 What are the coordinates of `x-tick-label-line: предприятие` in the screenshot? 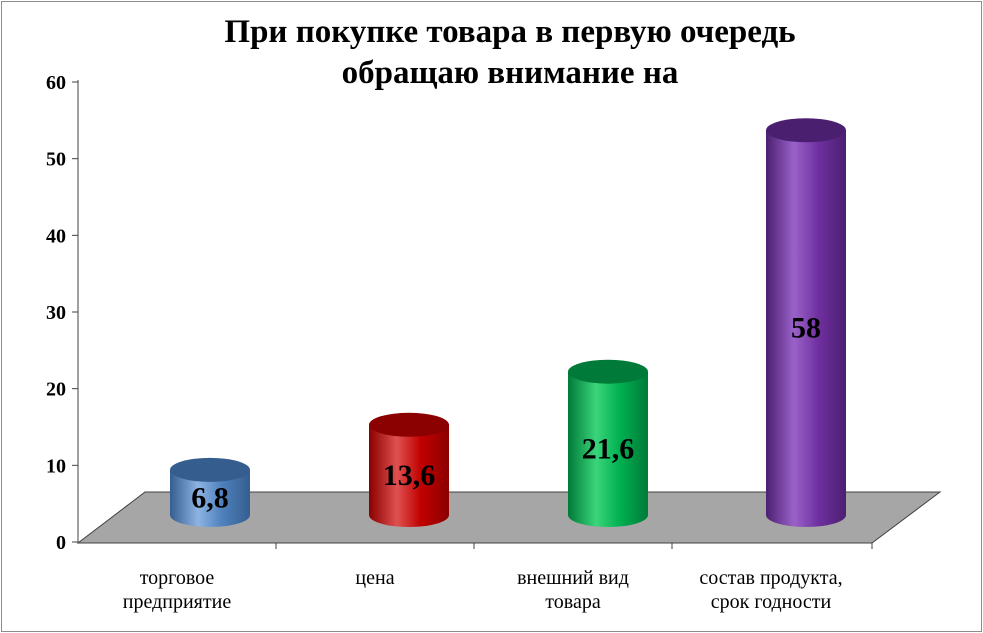 It's located at (177, 602).